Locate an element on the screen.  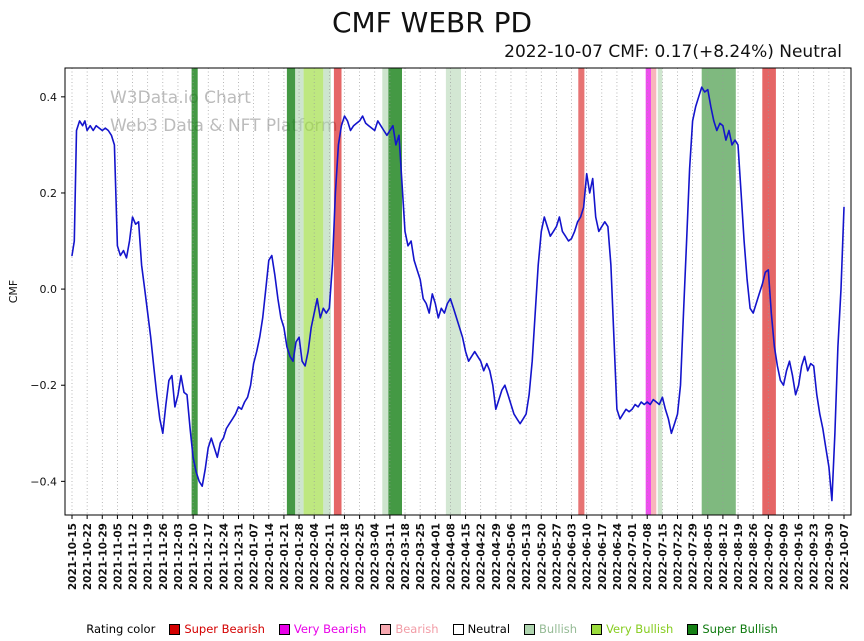
svg-text: 2022-09-16 is located at coordinates (800, 556).